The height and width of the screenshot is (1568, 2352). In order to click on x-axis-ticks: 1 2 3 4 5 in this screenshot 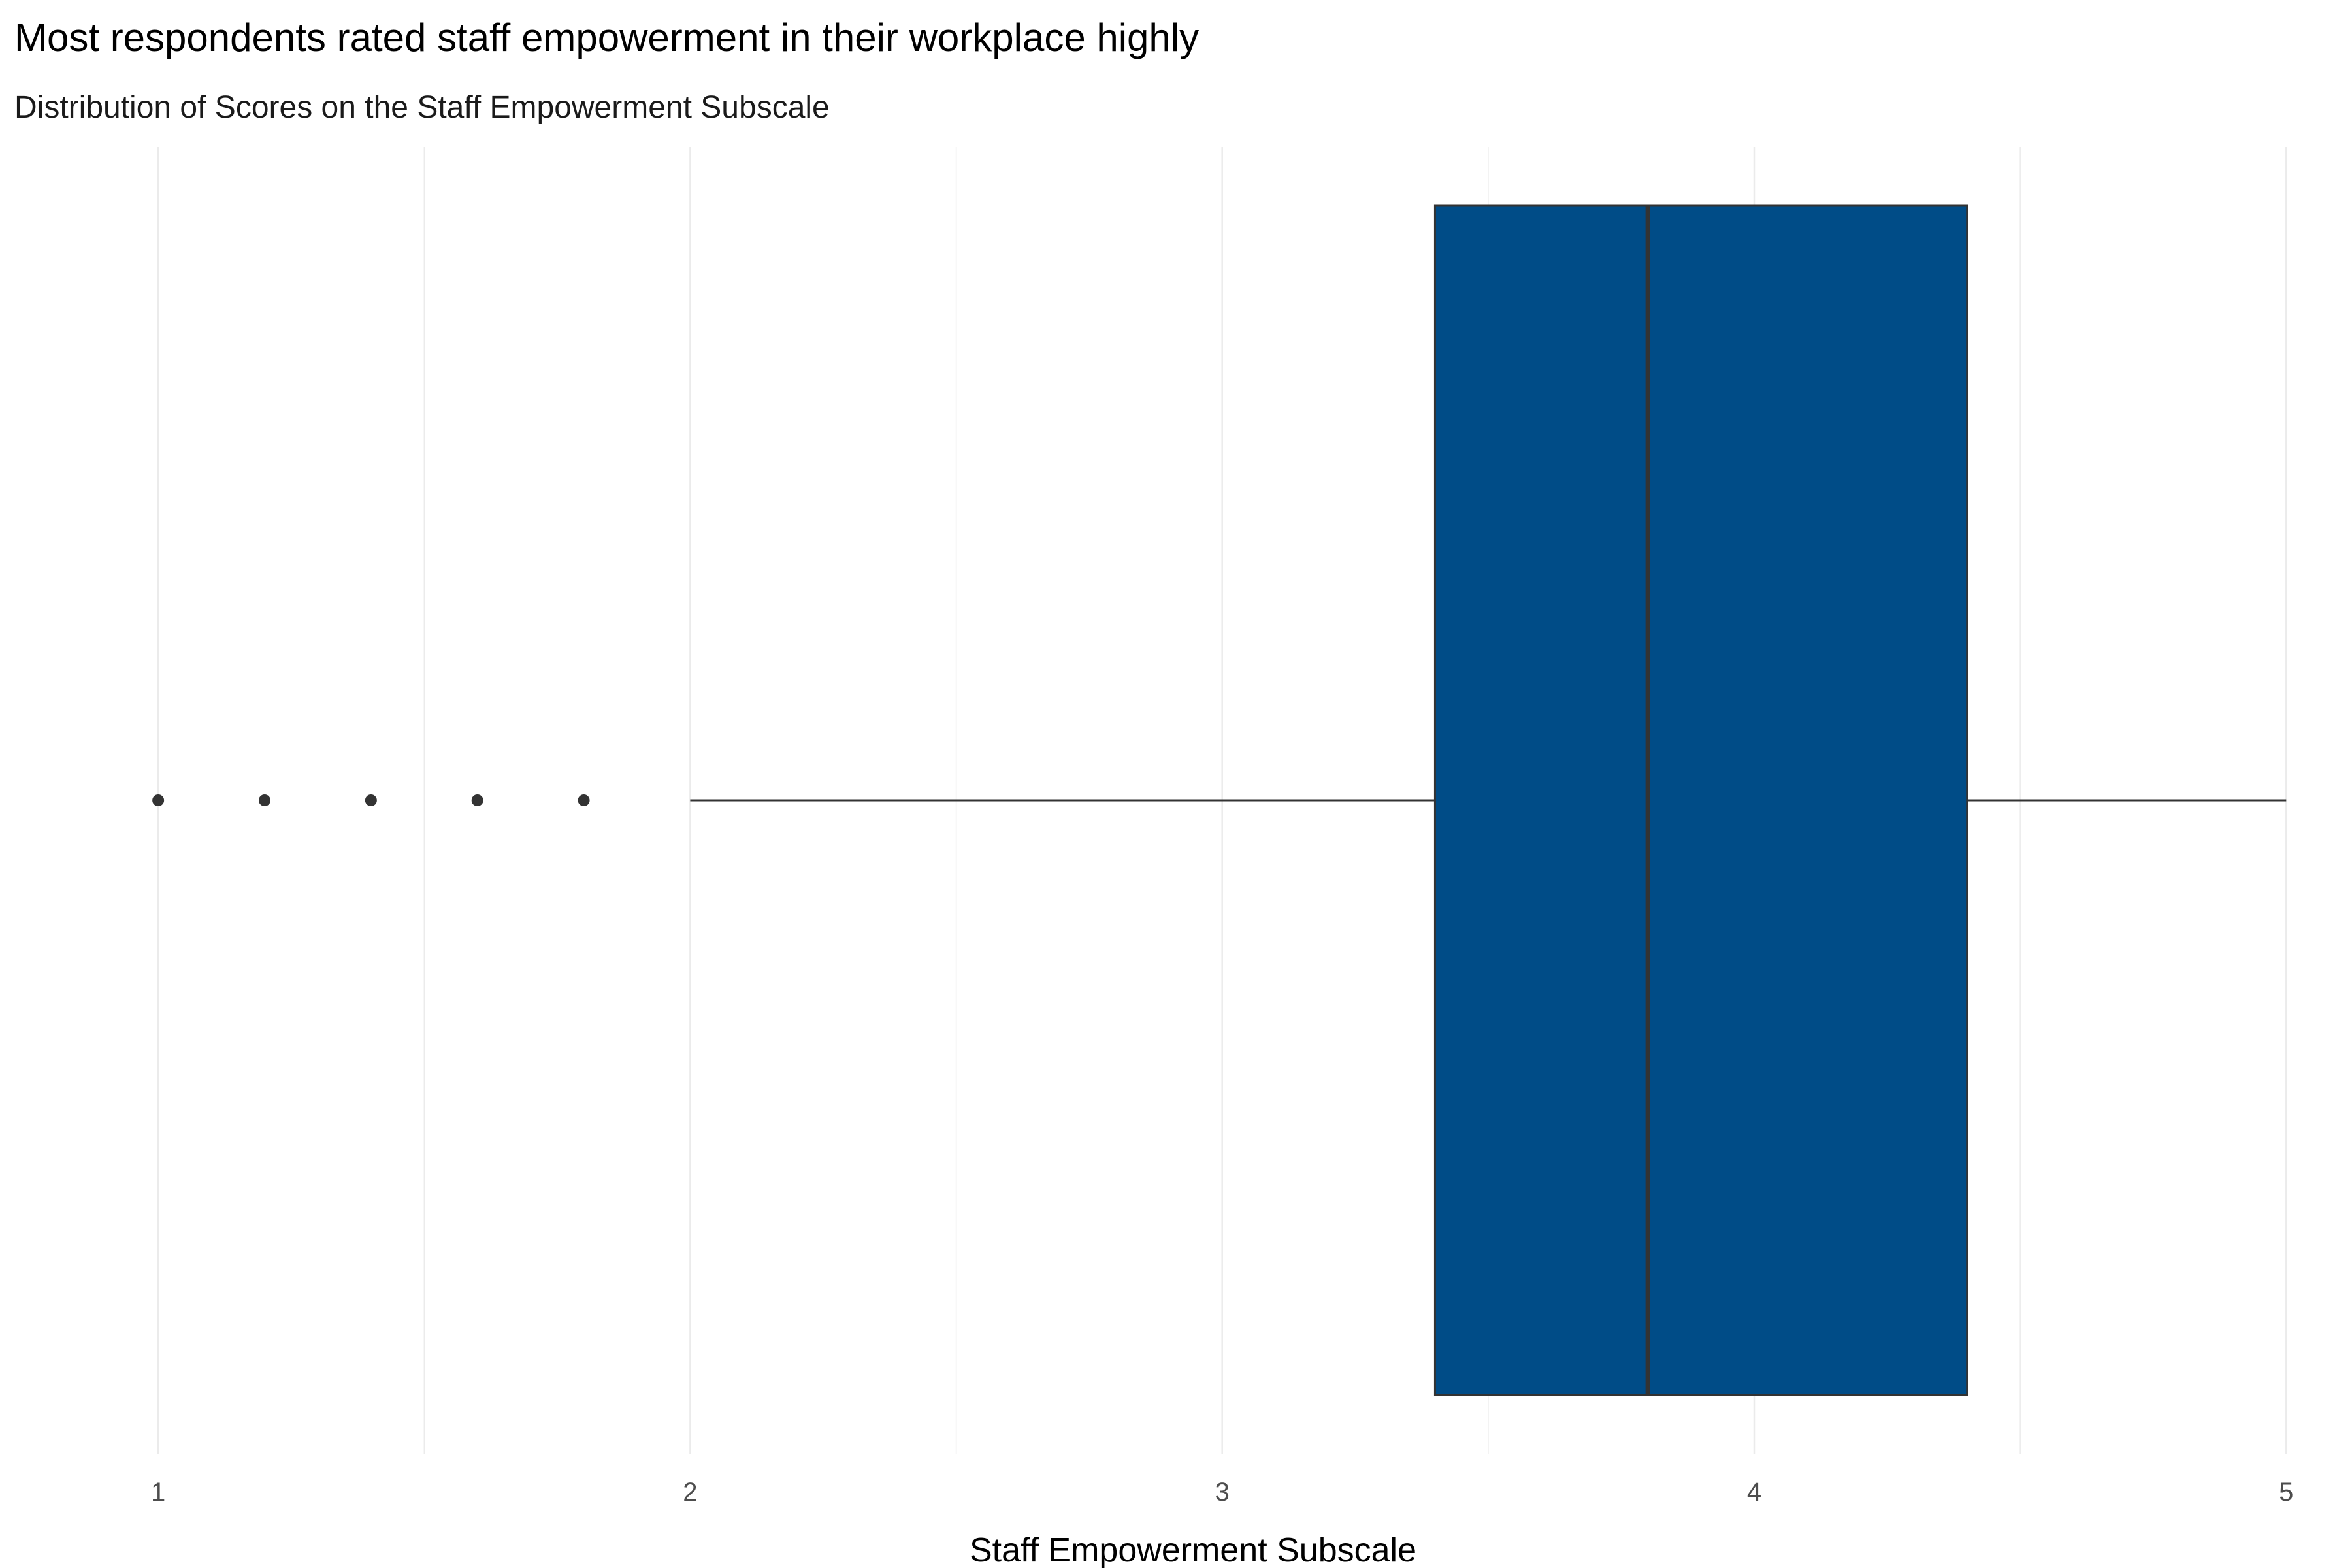, I will do `click(1222, 1492)`.